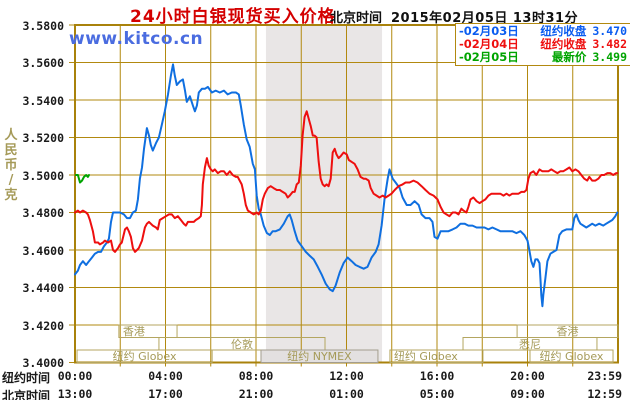  What do you see at coordinates (346, 376) in the screenshot?
I see `ny-time-tick: 12:00` at bounding box center [346, 376].